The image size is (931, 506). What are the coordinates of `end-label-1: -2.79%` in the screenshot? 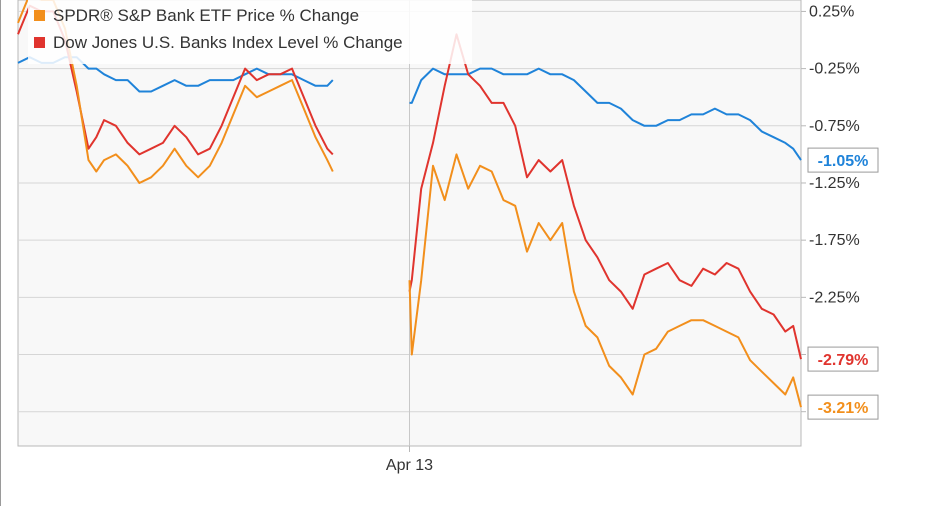 It's located at (843, 359).